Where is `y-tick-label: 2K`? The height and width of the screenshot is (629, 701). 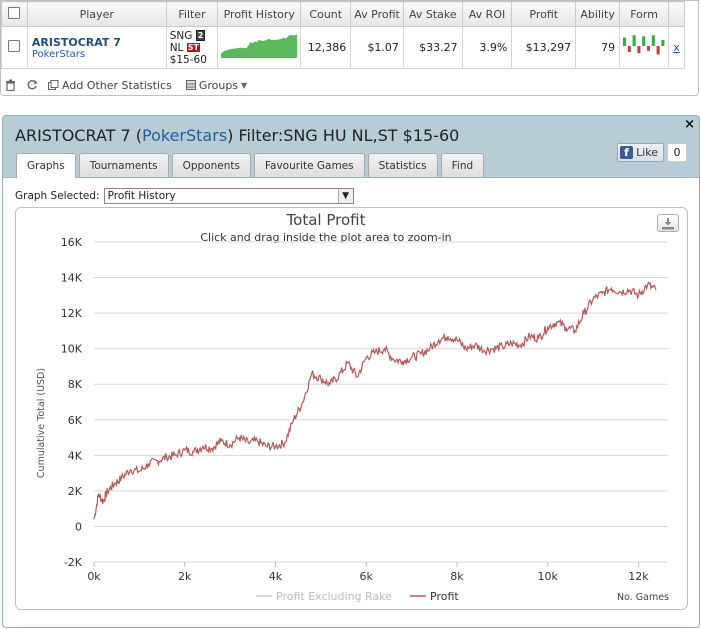
y-tick-label: 2K is located at coordinates (75, 491).